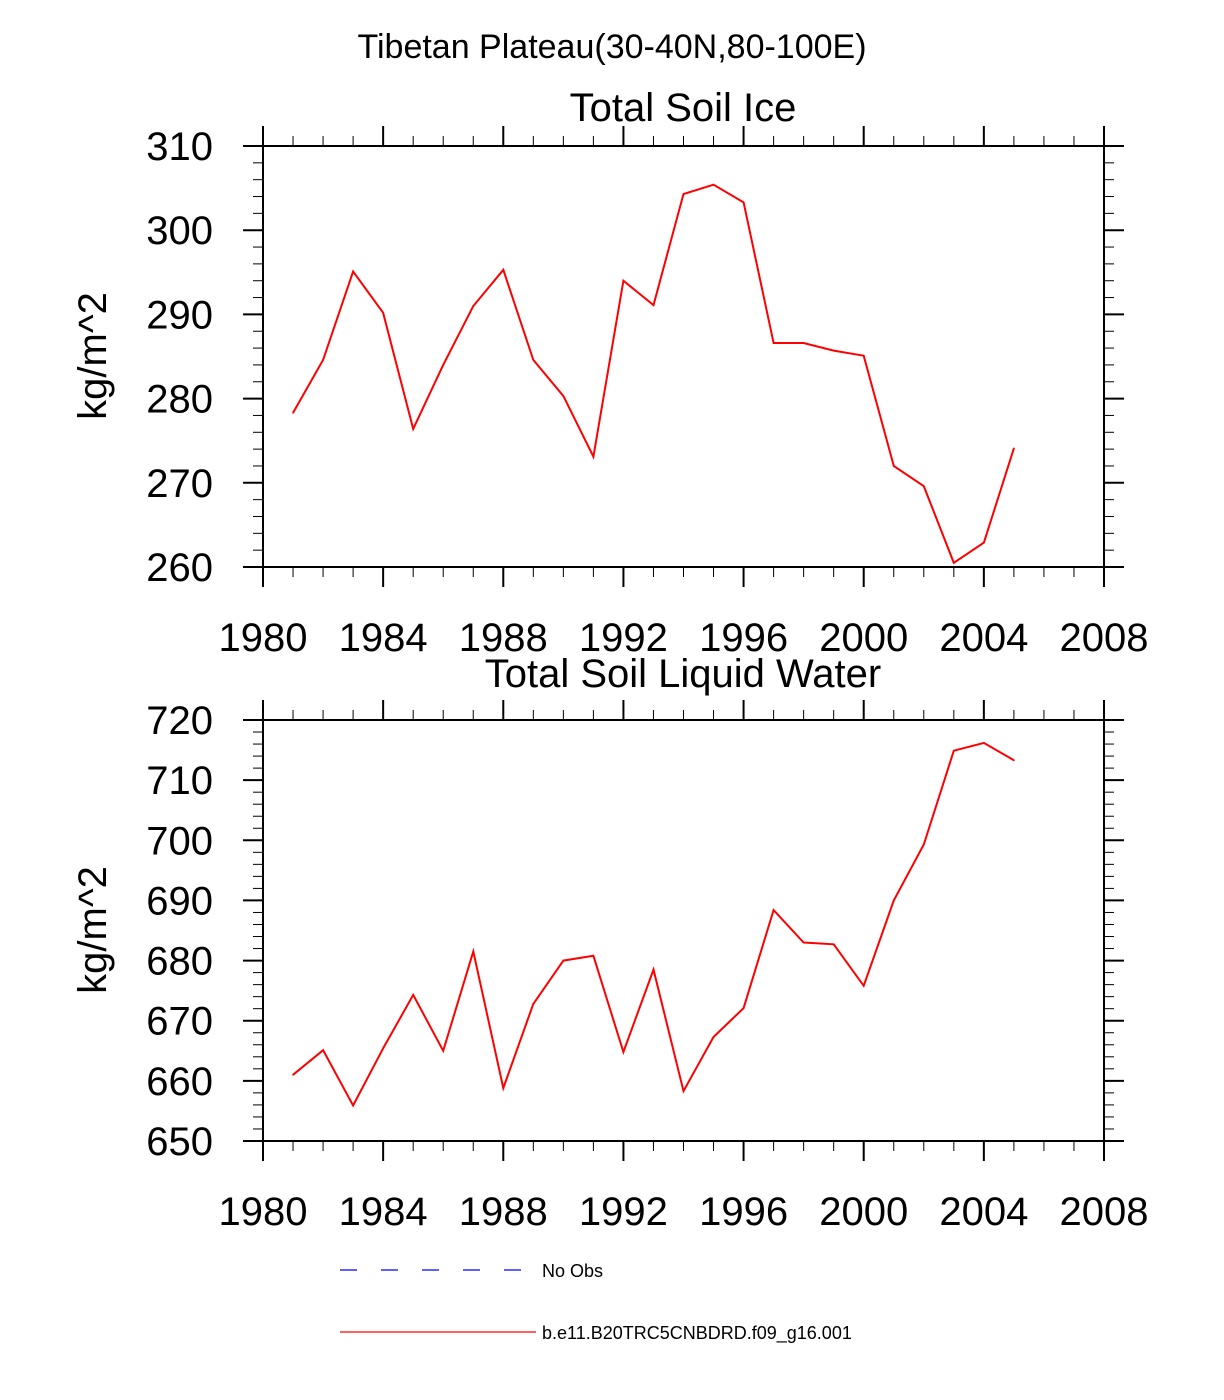 Image resolution: width=1224 pixels, height=1400 pixels. Describe the element at coordinates (623, 1212) in the screenshot. I see `soil-water-x-tick-label: 1992` at that location.